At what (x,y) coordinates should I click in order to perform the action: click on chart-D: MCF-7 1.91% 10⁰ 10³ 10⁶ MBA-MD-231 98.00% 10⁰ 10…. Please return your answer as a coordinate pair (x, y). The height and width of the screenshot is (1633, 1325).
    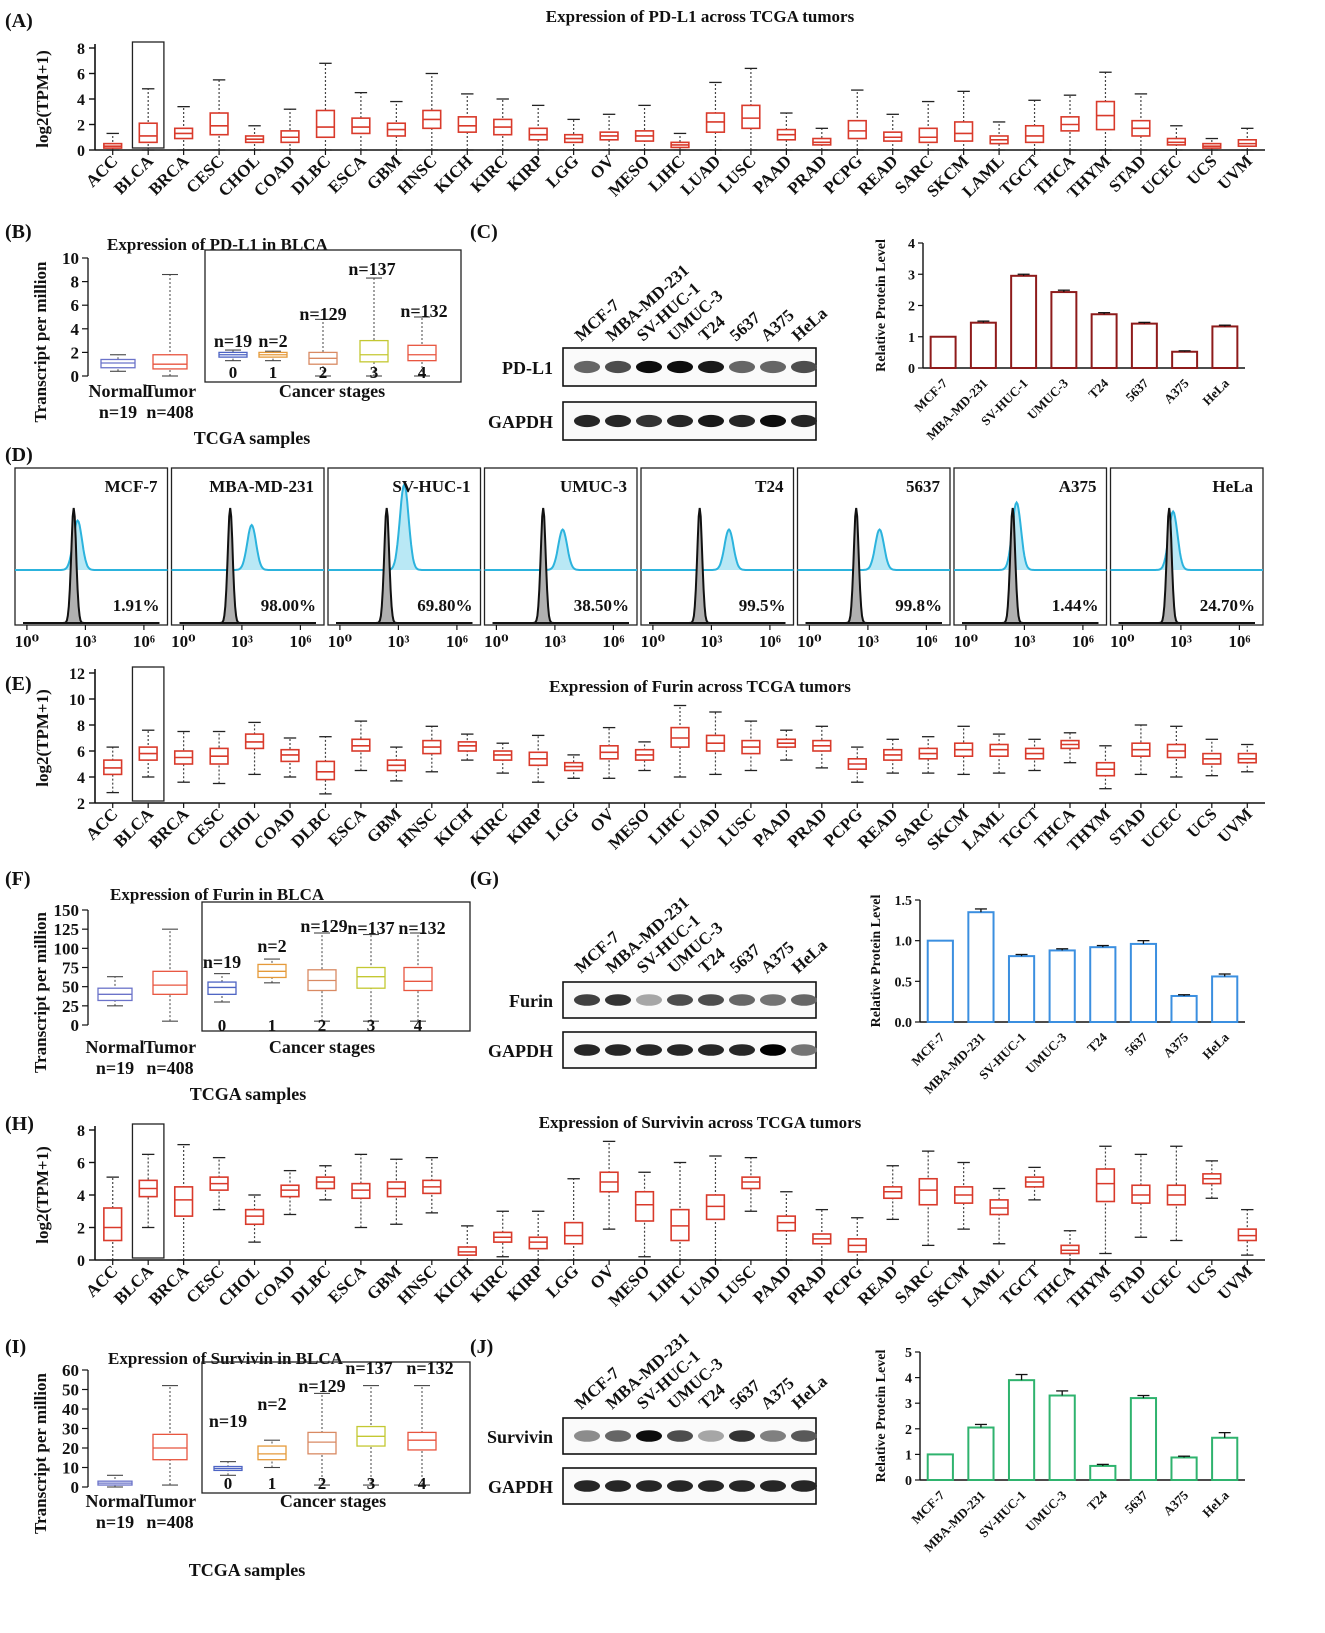
    Looking at the image, I should click on (639, 559).